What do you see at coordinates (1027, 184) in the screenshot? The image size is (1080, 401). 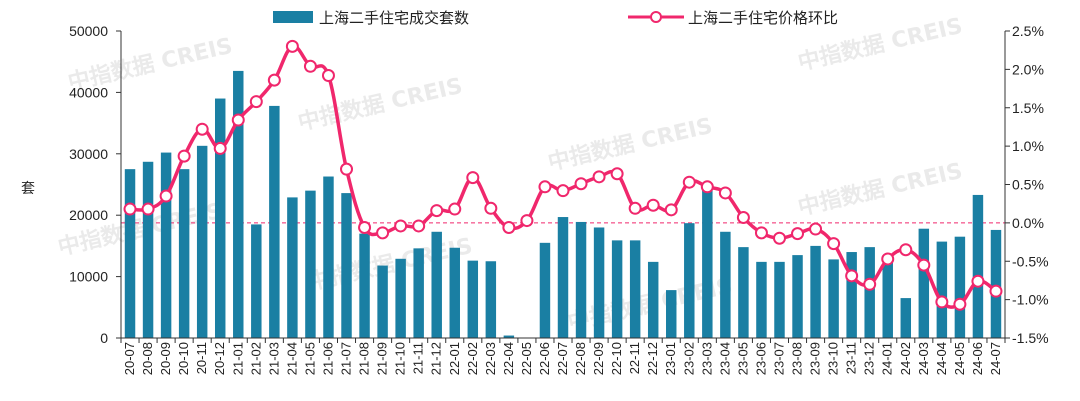 I see `y-axis-right: -1.5% -1.0% -0.5% 0.0% 0.5% 1.0% 1.5% 2.0% 2.5%` at bounding box center [1027, 184].